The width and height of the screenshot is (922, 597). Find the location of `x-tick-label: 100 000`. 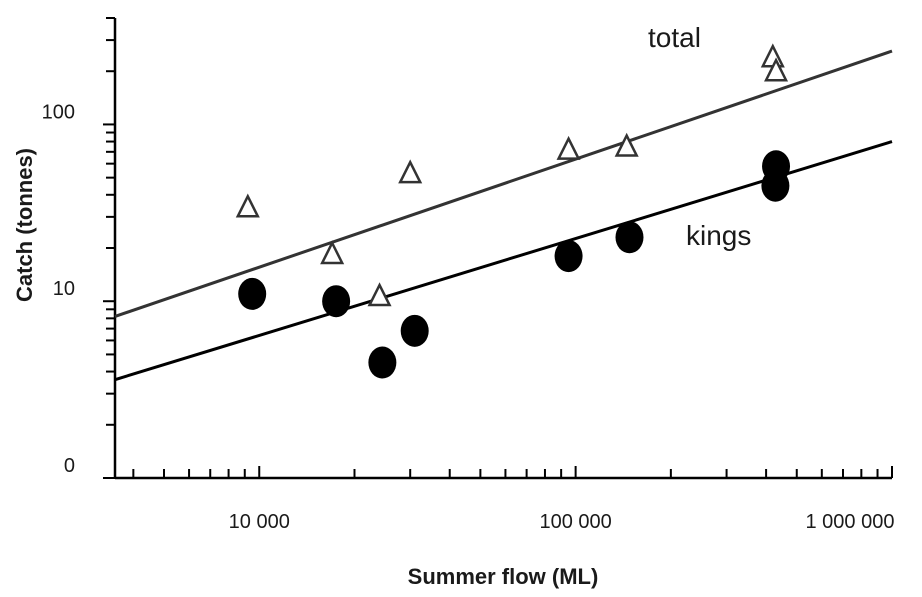

x-tick-label: 100 000 is located at coordinates (575, 522).